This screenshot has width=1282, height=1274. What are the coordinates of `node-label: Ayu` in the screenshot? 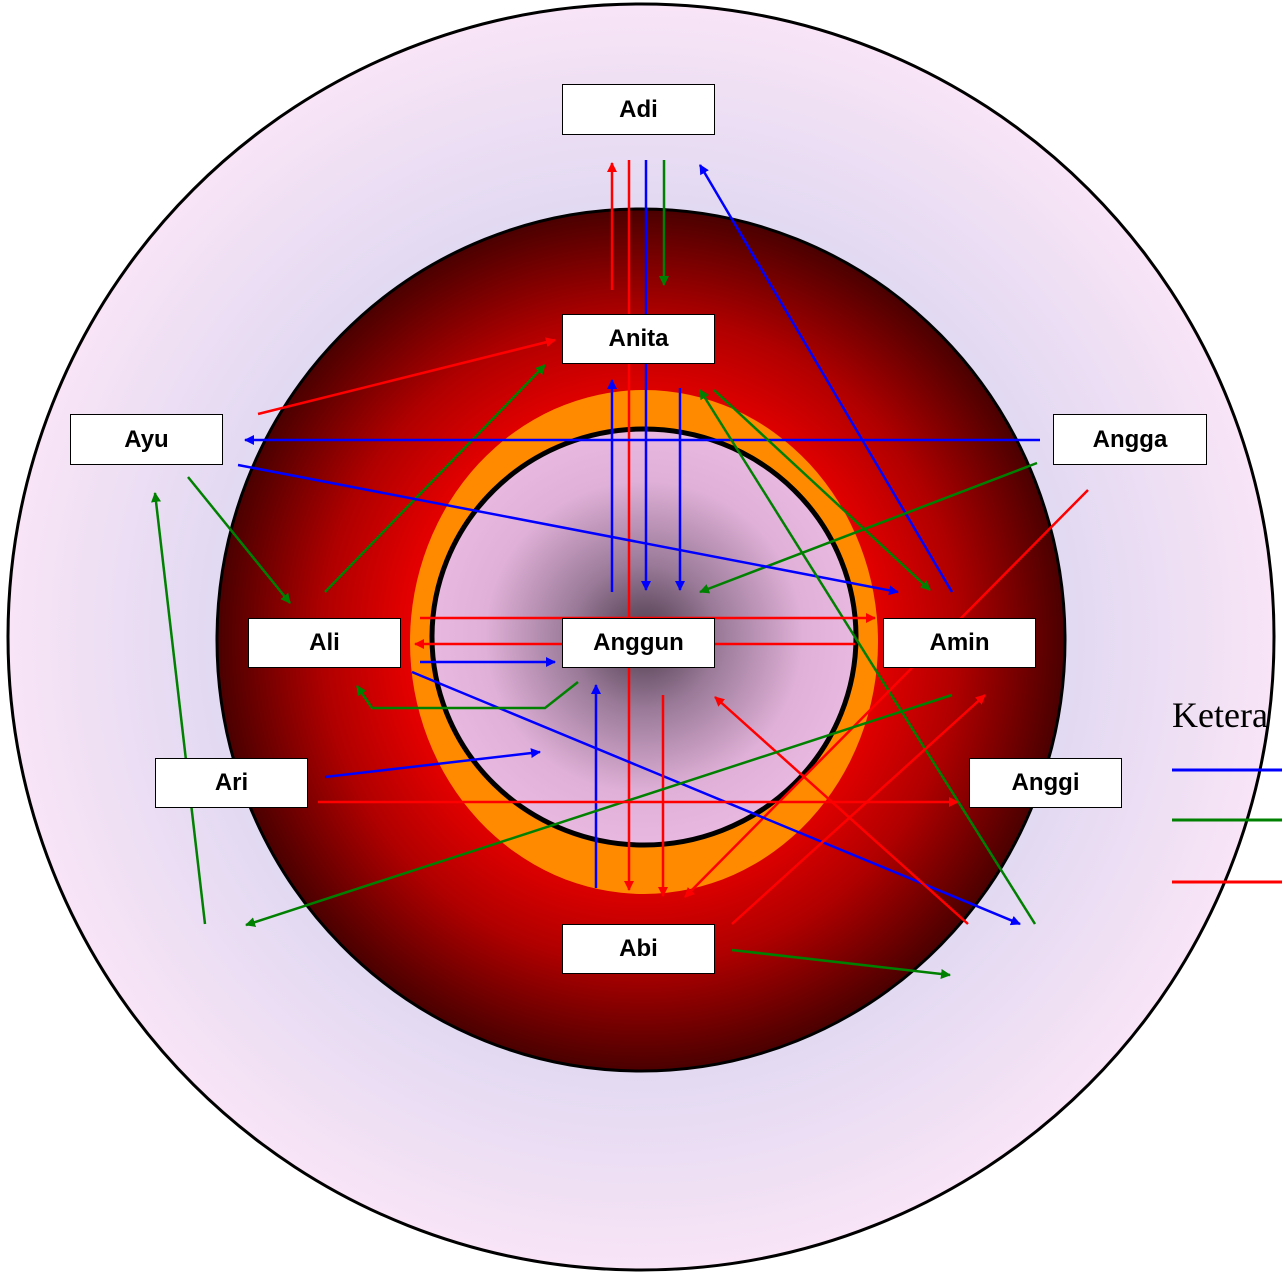 It's located at (146, 439).